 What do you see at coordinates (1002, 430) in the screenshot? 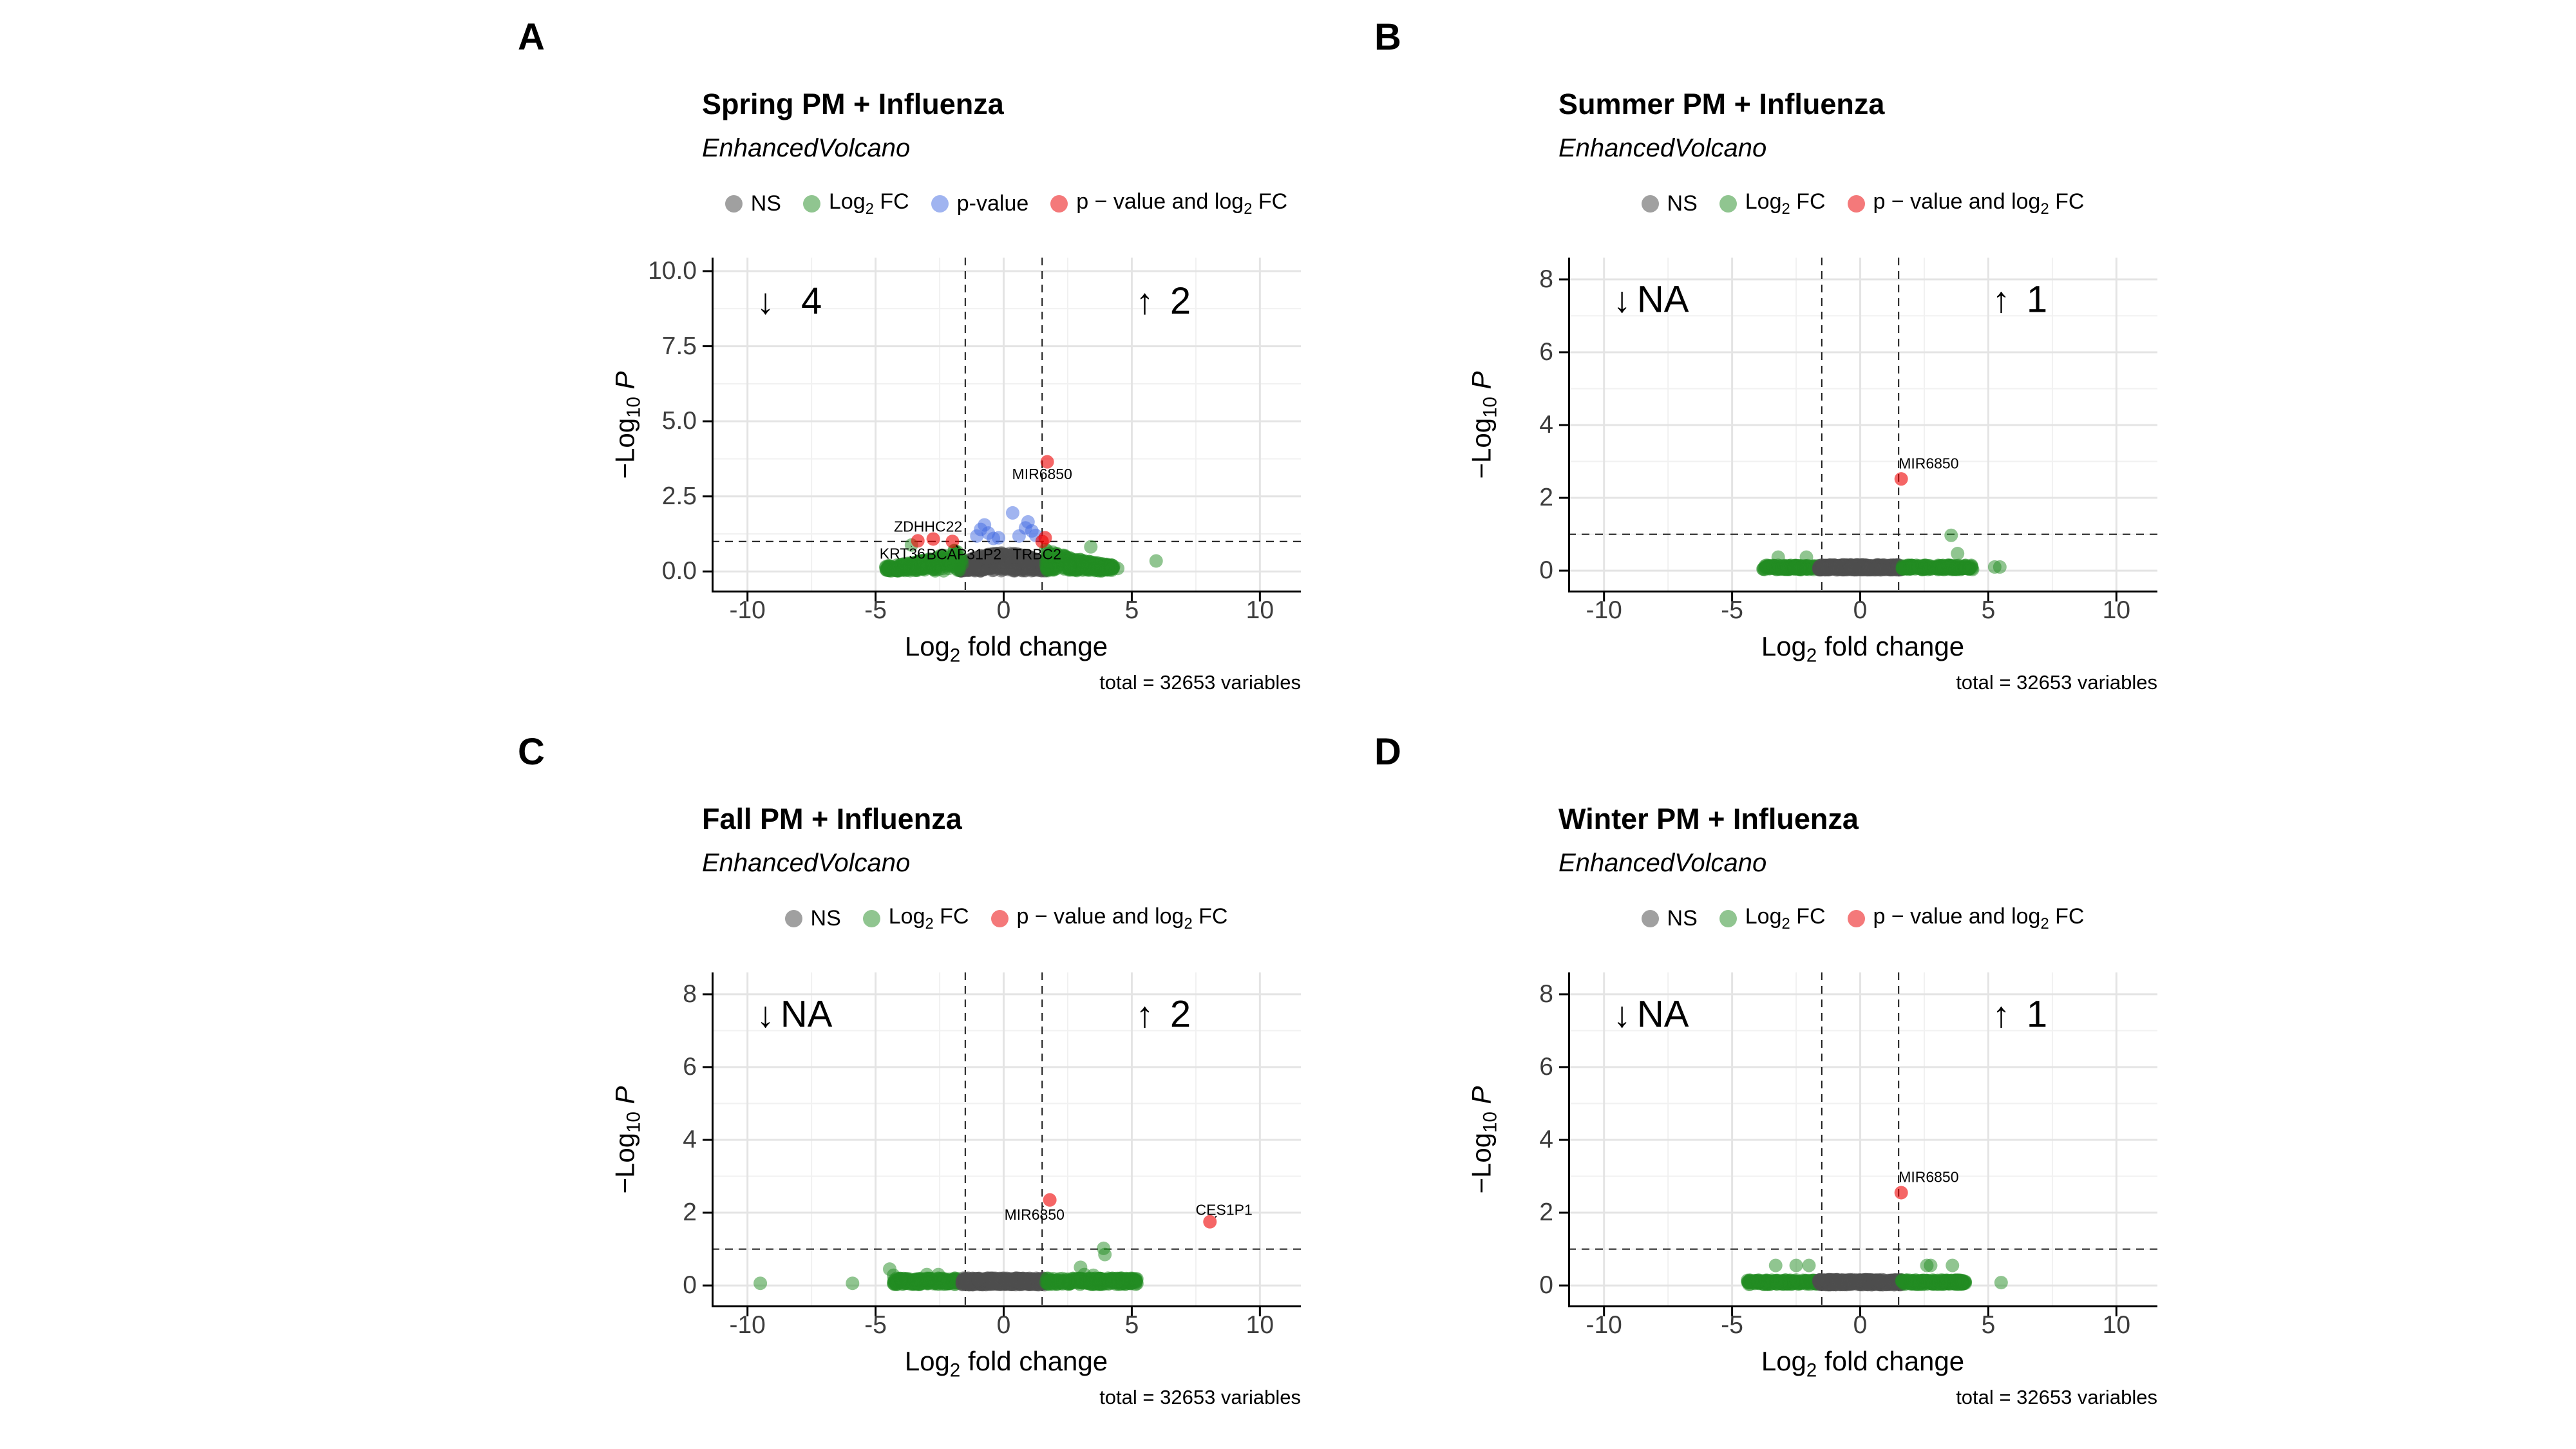
I see `volcano-plot: MIR6850 ZDHHC22 KRT36 BCAP31P2 TRBC2 ↓ 4 ↑ 2` at bounding box center [1002, 430].